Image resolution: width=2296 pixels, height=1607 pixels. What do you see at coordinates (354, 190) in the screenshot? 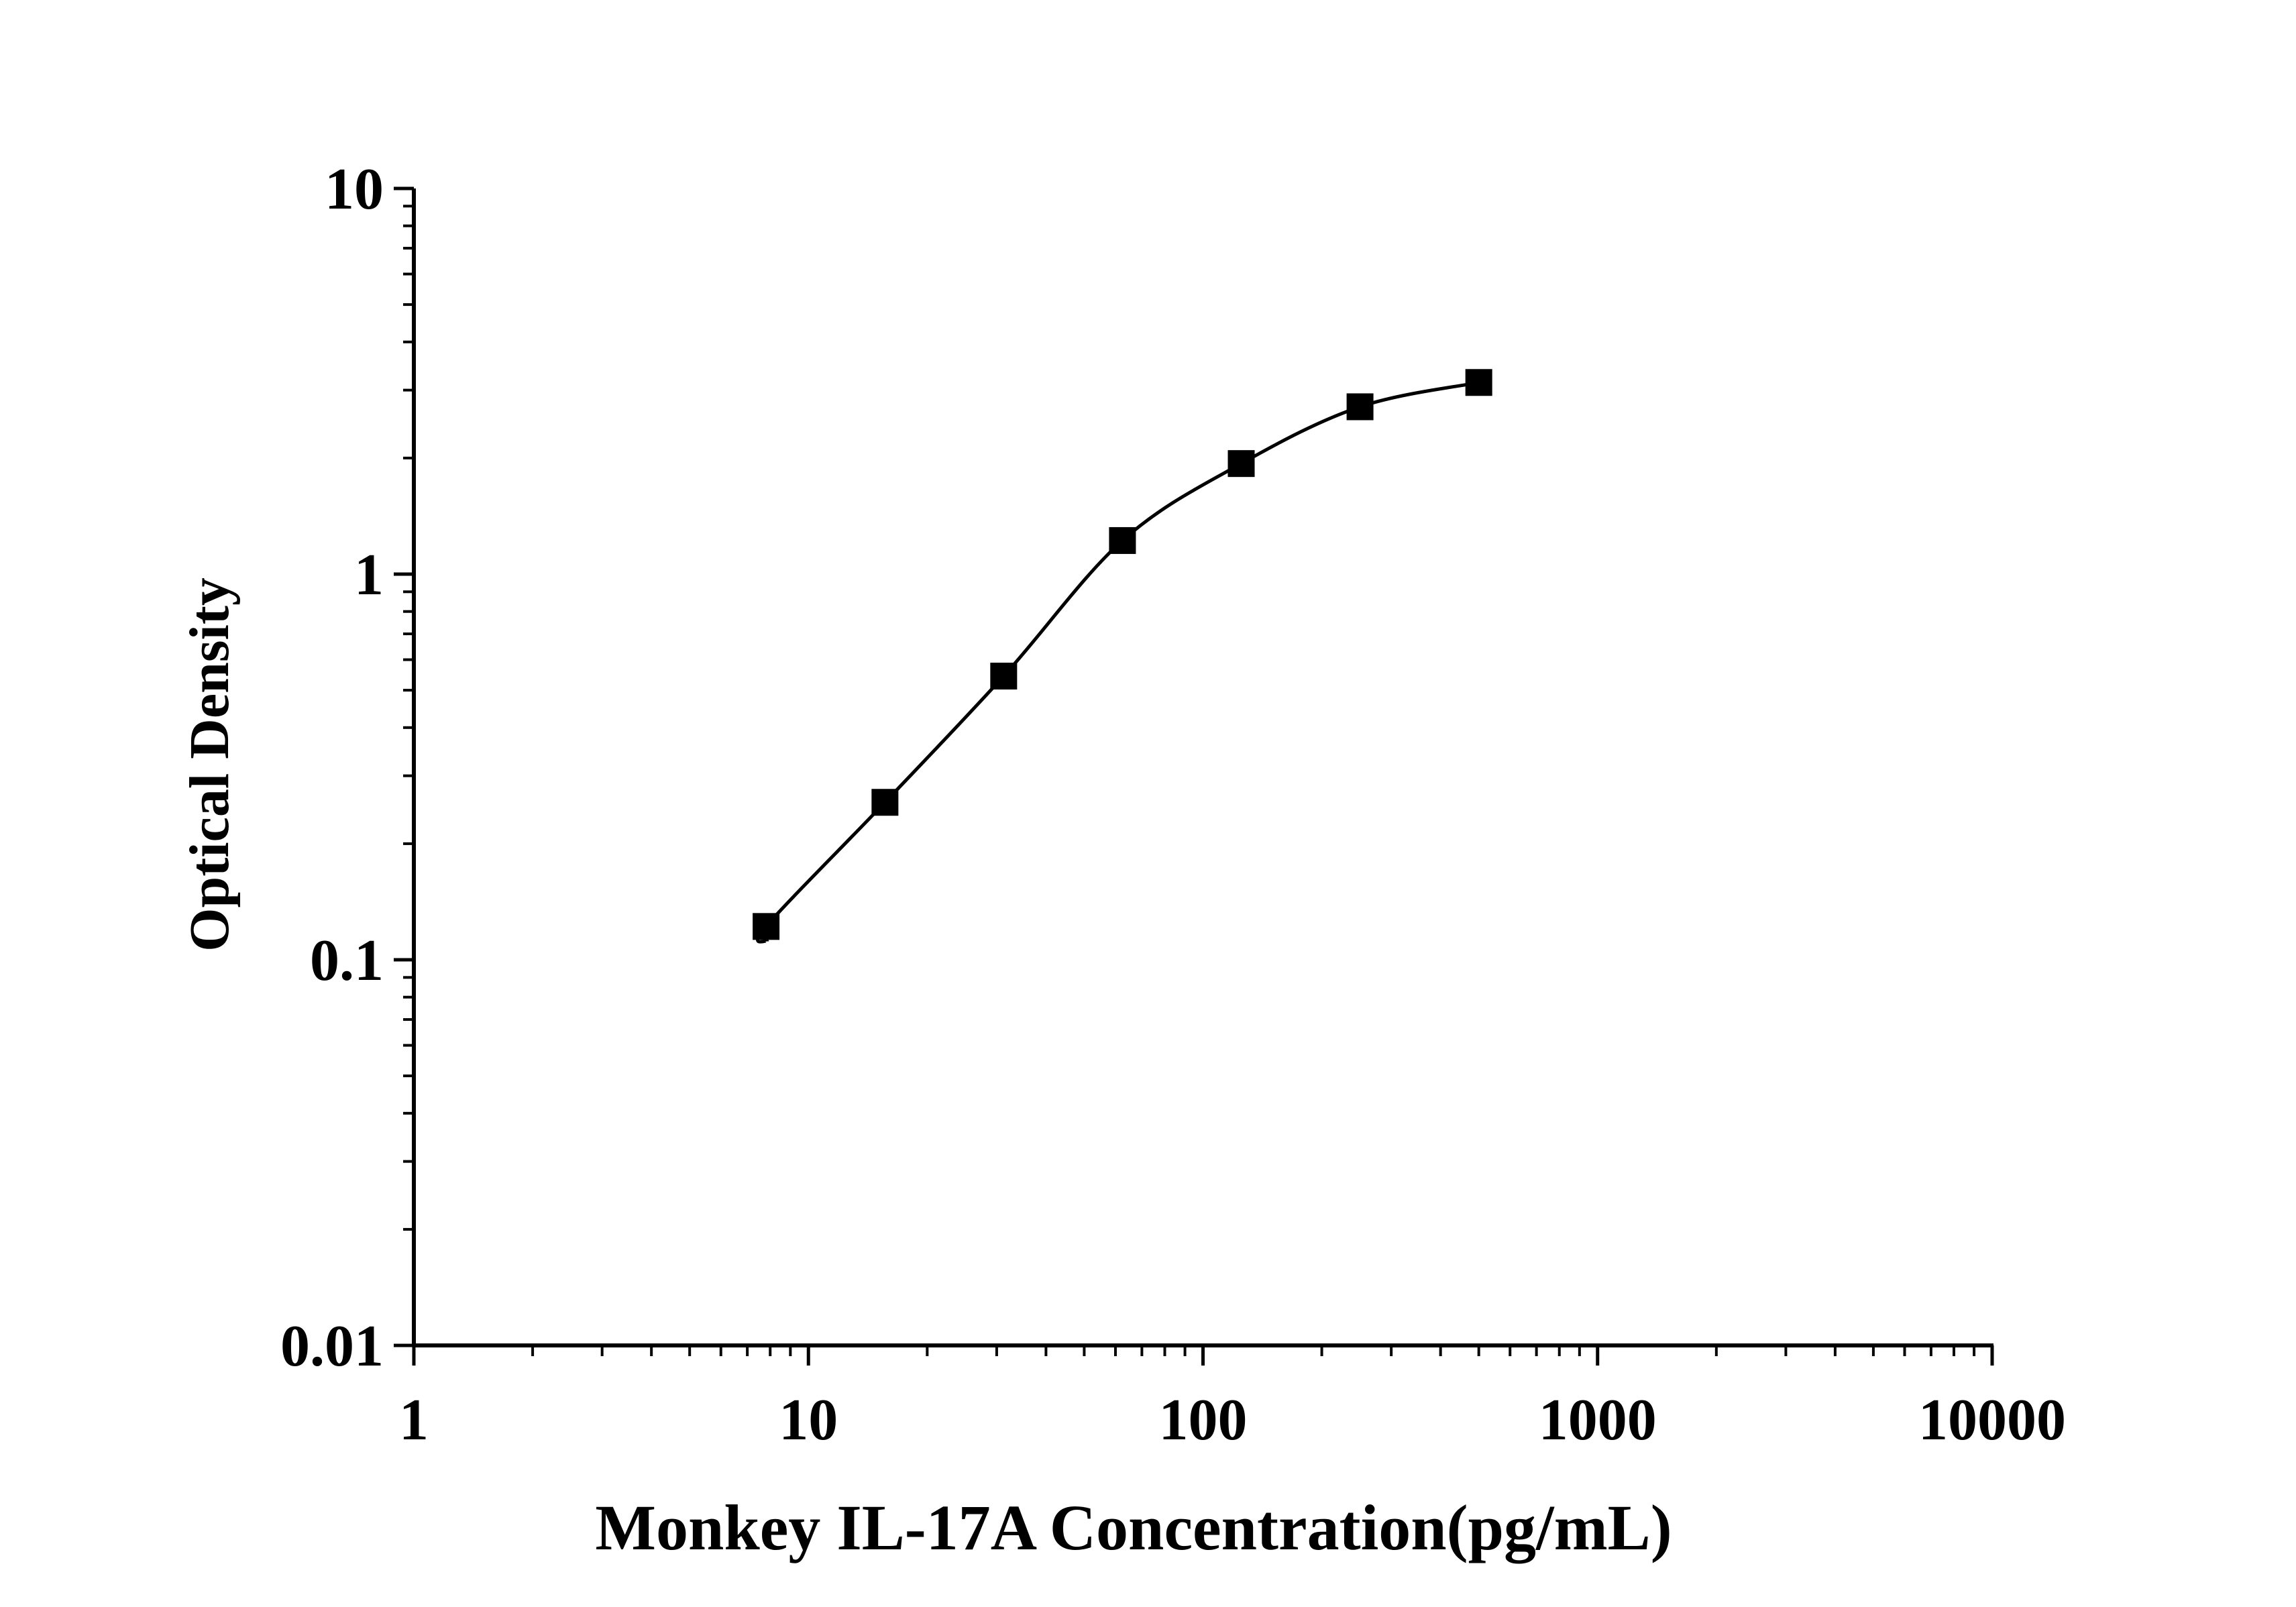
I see `y-tick-label: 10` at bounding box center [354, 190].